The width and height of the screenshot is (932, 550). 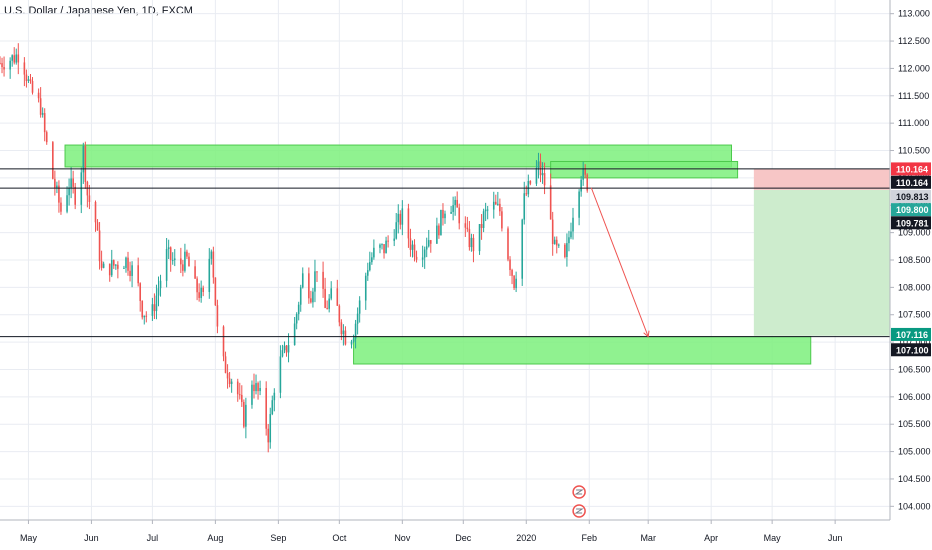 I want to click on time-tick-label: Sep, so click(x=278, y=538).